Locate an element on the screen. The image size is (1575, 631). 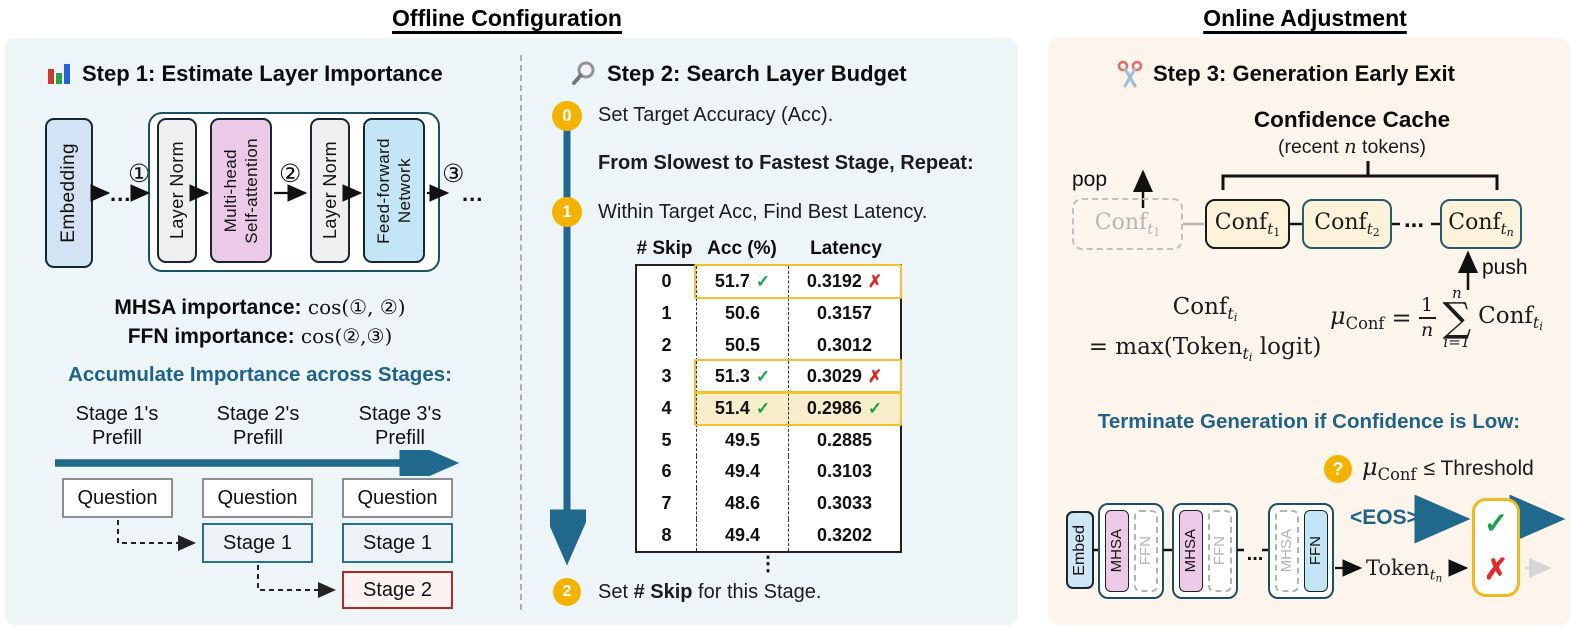
magnifier-icon is located at coordinates (583, 73).